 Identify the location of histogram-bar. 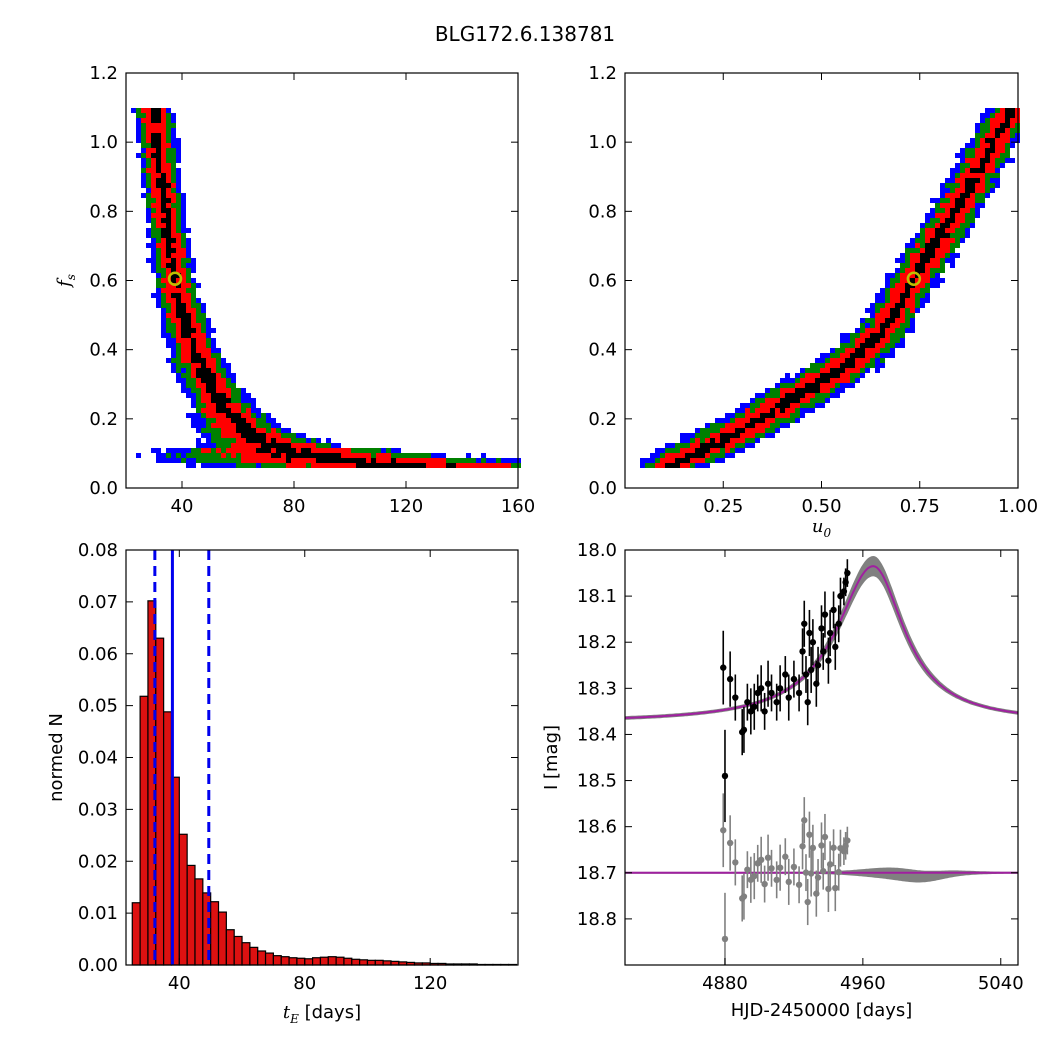
(215, 933).